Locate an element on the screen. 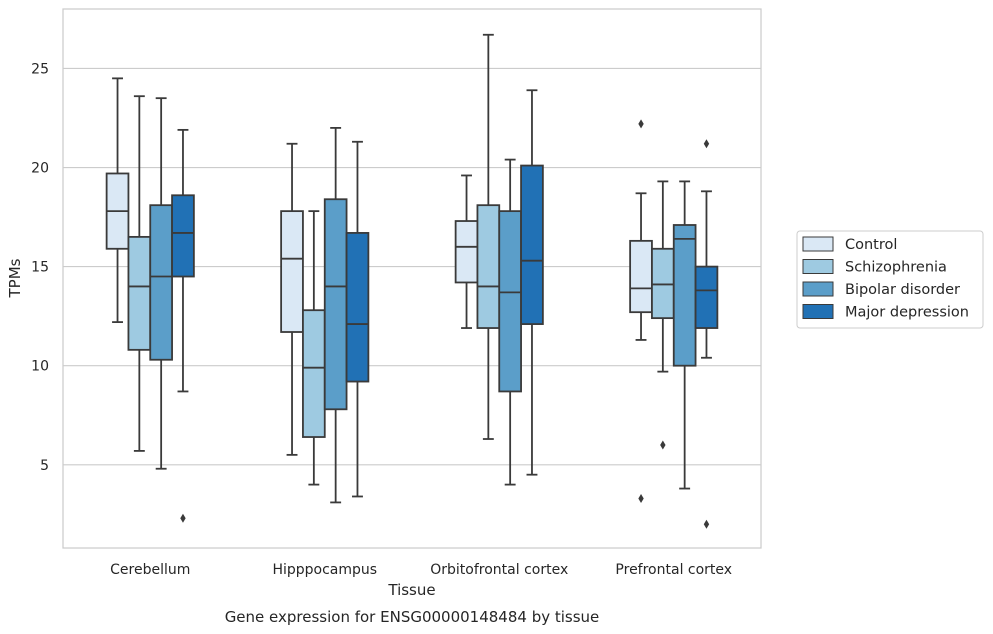 This screenshot has height=634, width=993. legend-frame is located at coordinates (890, 279).